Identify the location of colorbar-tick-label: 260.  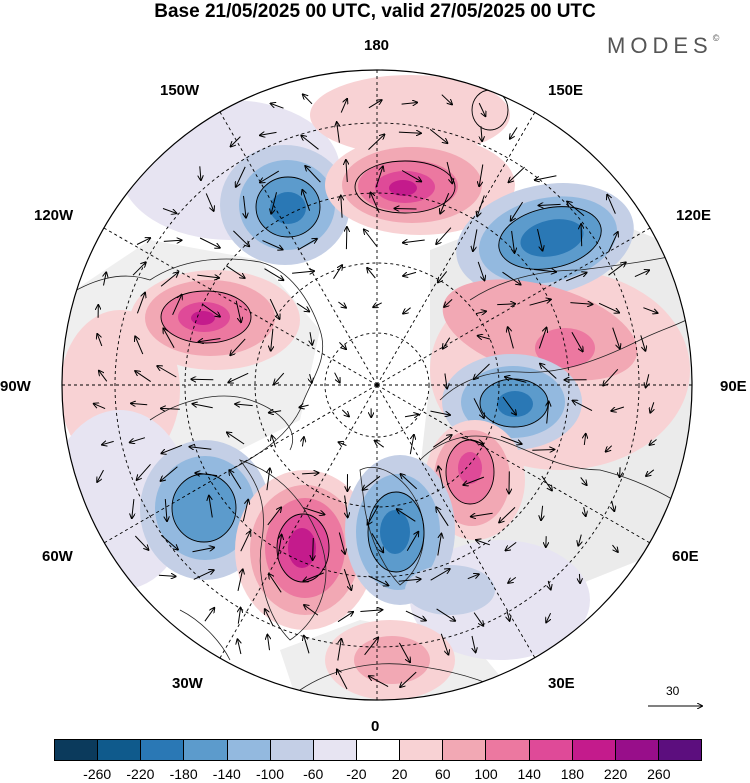
(659, 774).